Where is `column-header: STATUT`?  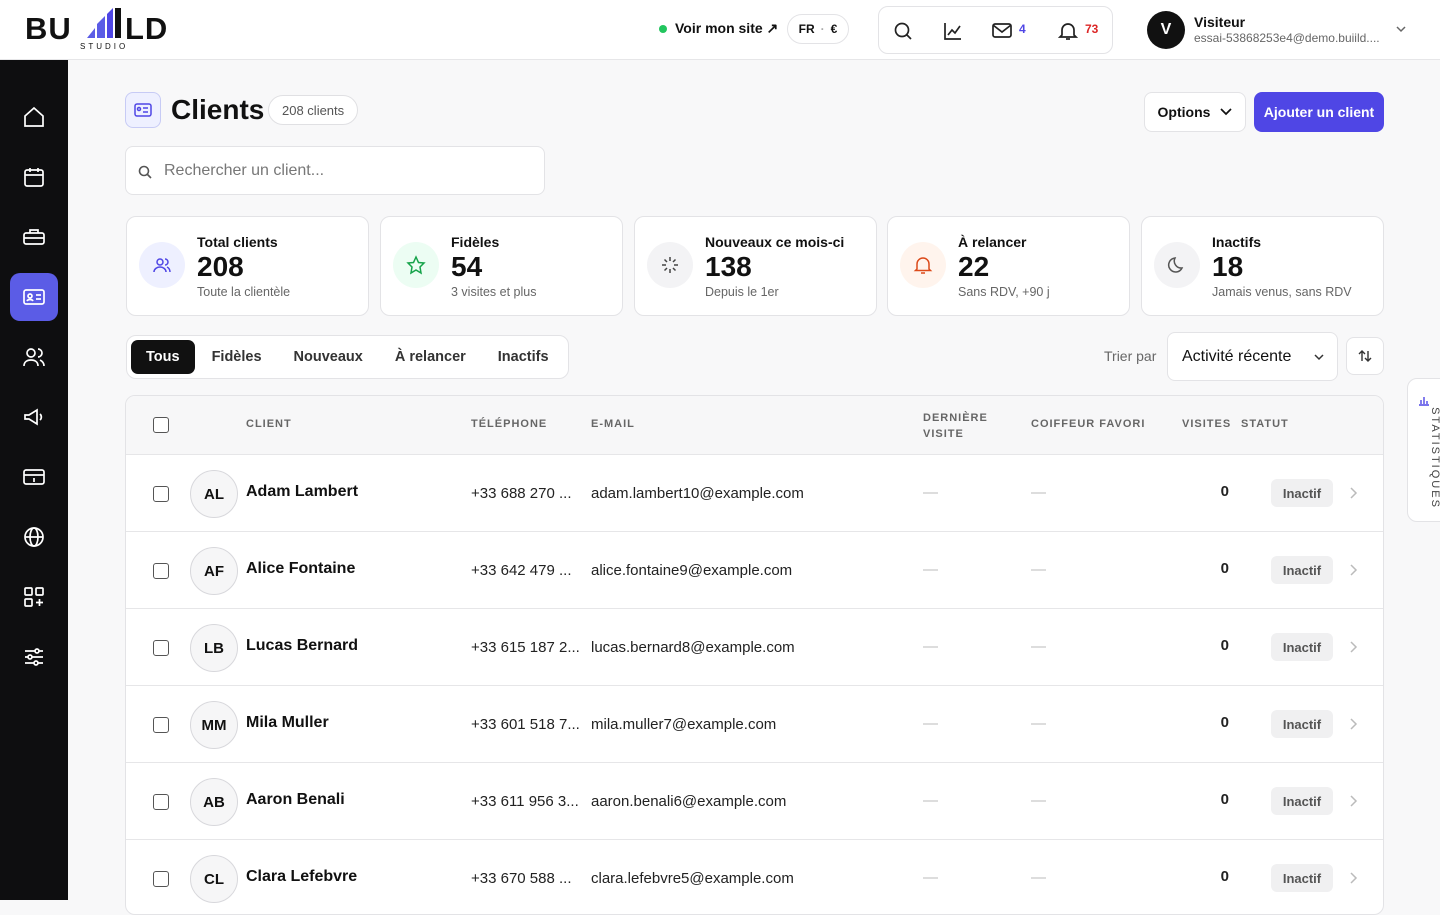 column-header: STATUT is located at coordinates (1265, 424).